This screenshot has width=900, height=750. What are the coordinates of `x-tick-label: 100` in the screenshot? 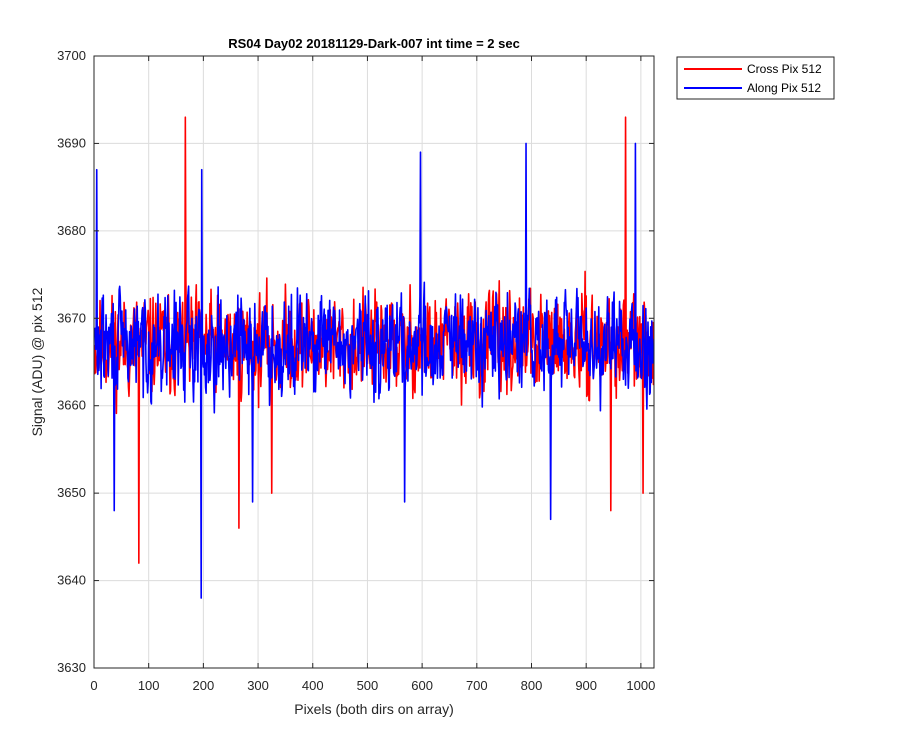 It's located at (149, 685).